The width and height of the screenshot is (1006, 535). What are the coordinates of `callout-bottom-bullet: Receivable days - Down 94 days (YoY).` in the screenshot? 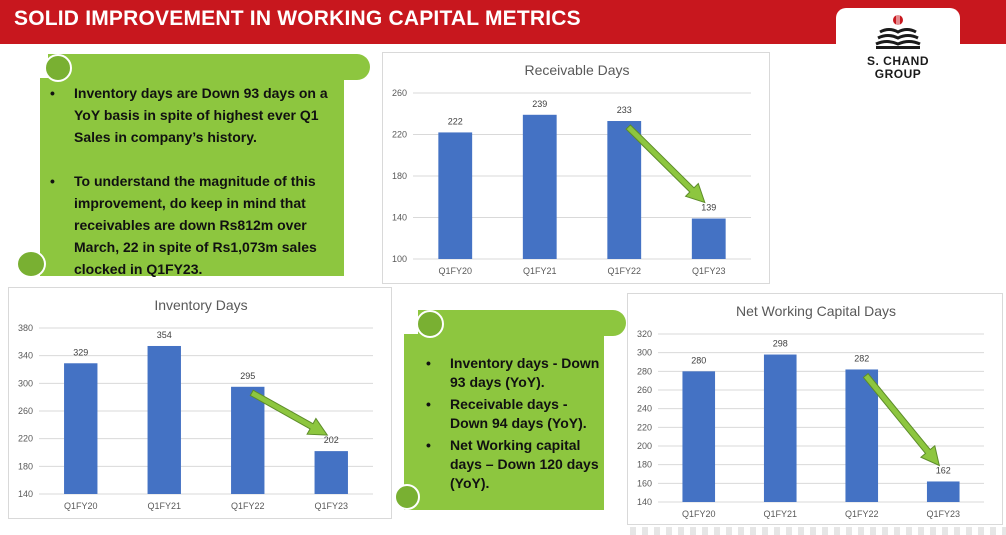 It's located at (513, 414).